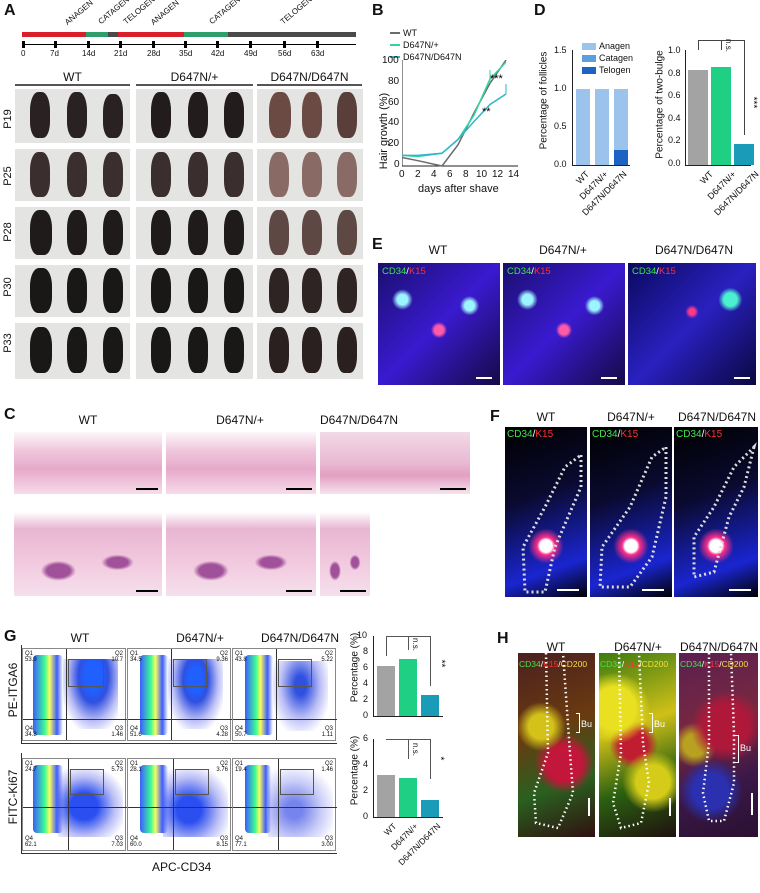  Describe the element at coordinates (450, 174) in the screenshot. I see `x-tick: 6` at that location.